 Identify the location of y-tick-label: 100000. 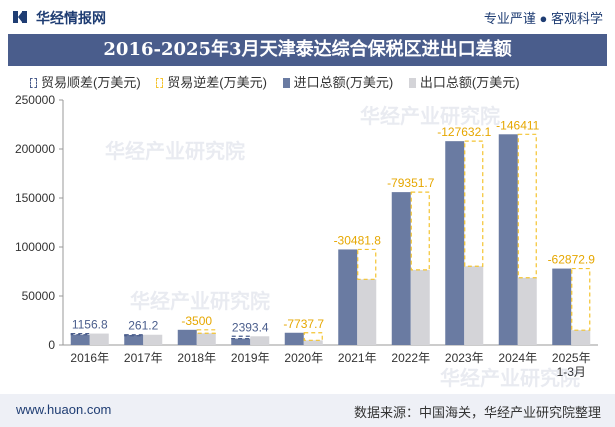
(35, 247).